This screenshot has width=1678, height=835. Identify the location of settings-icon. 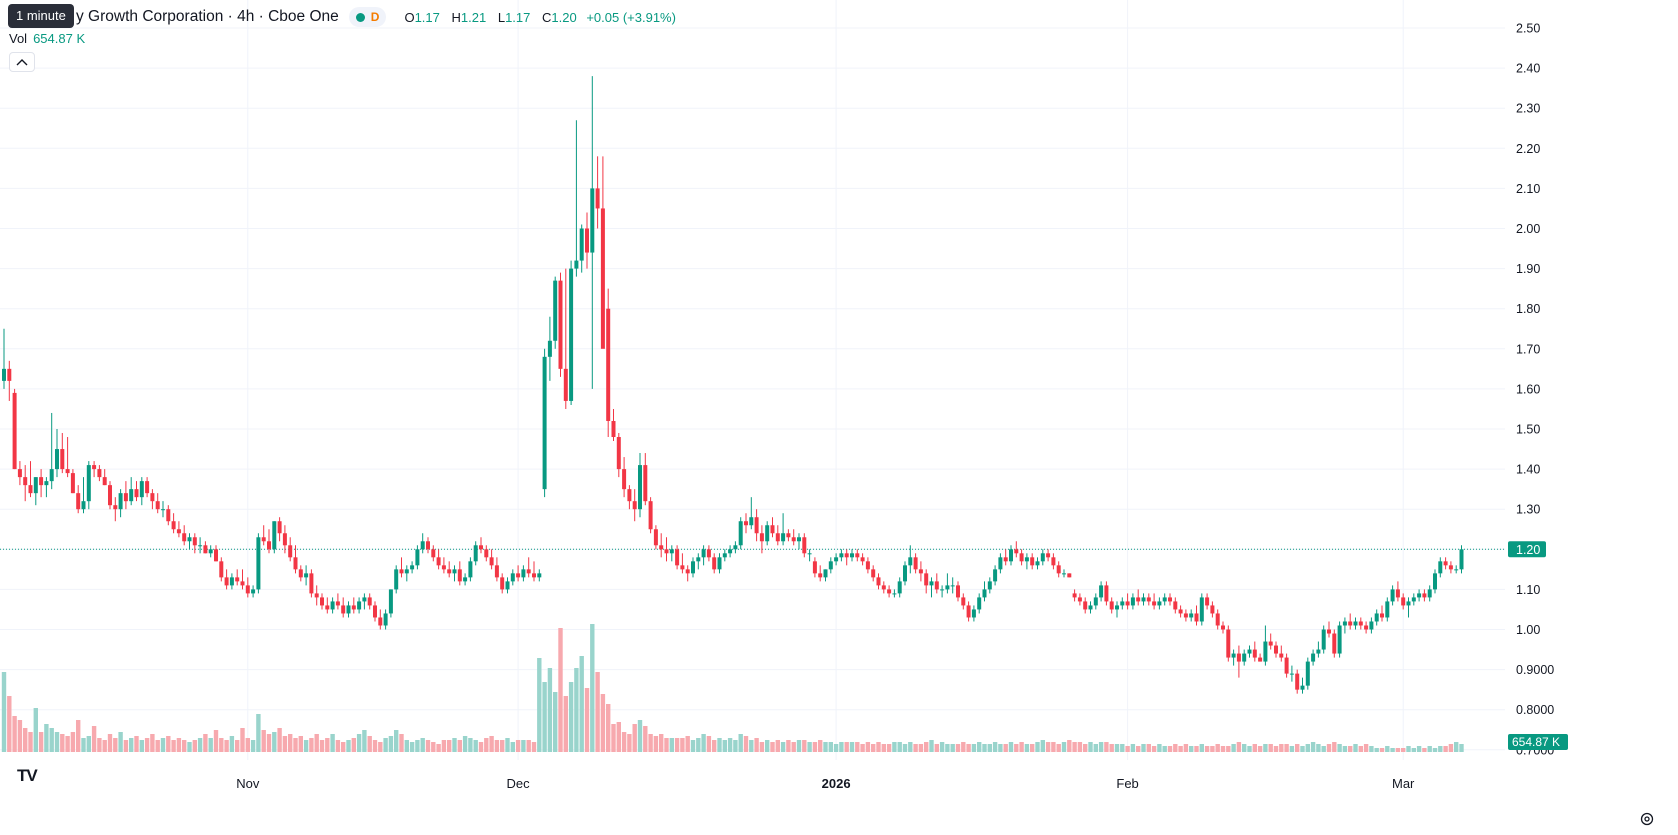
(1647, 819).